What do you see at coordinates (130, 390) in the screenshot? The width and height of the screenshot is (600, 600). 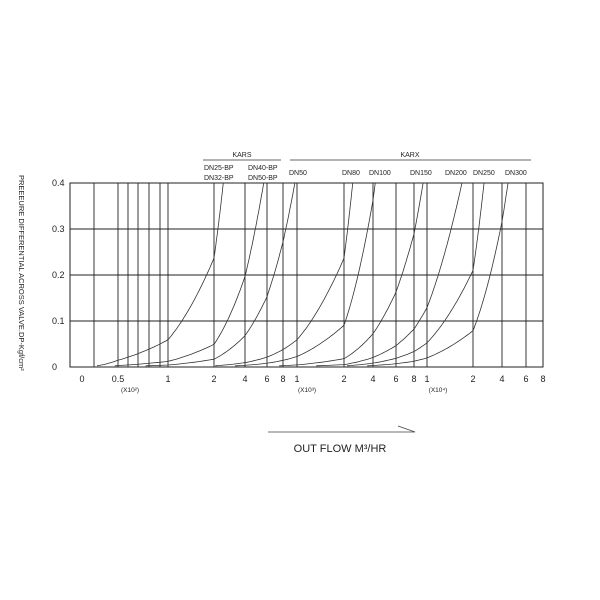 I see `x-multiplier-1: (X10²)` at bounding box center [130, 390].